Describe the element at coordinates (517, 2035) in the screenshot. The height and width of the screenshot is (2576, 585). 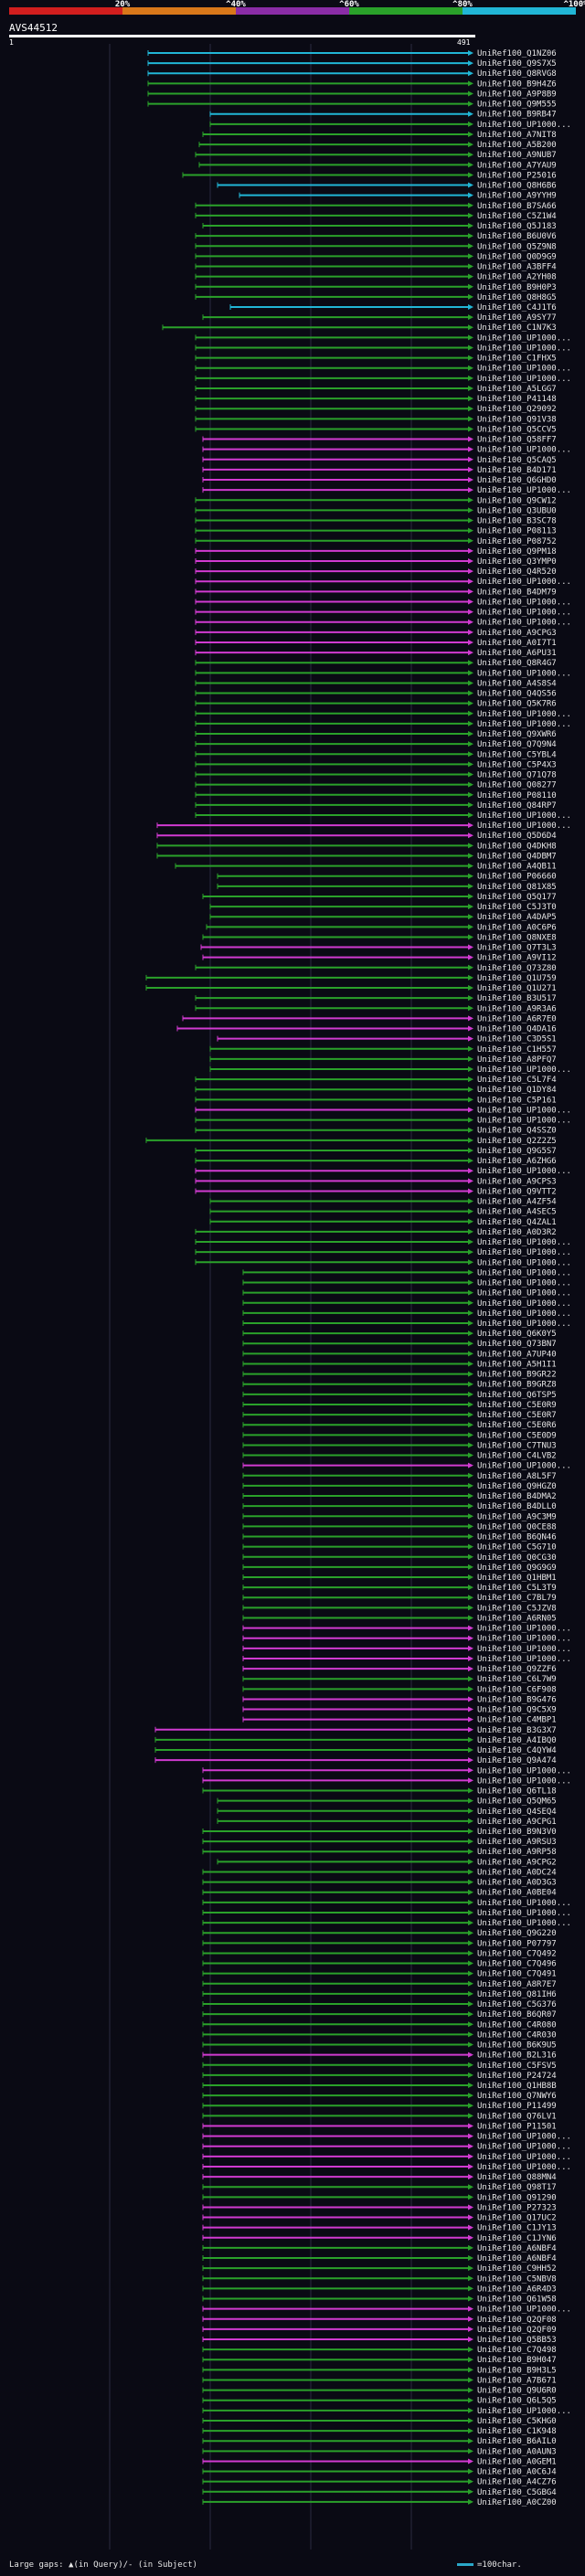
I see `hit-label: UniRef100_C4R030` at that location.